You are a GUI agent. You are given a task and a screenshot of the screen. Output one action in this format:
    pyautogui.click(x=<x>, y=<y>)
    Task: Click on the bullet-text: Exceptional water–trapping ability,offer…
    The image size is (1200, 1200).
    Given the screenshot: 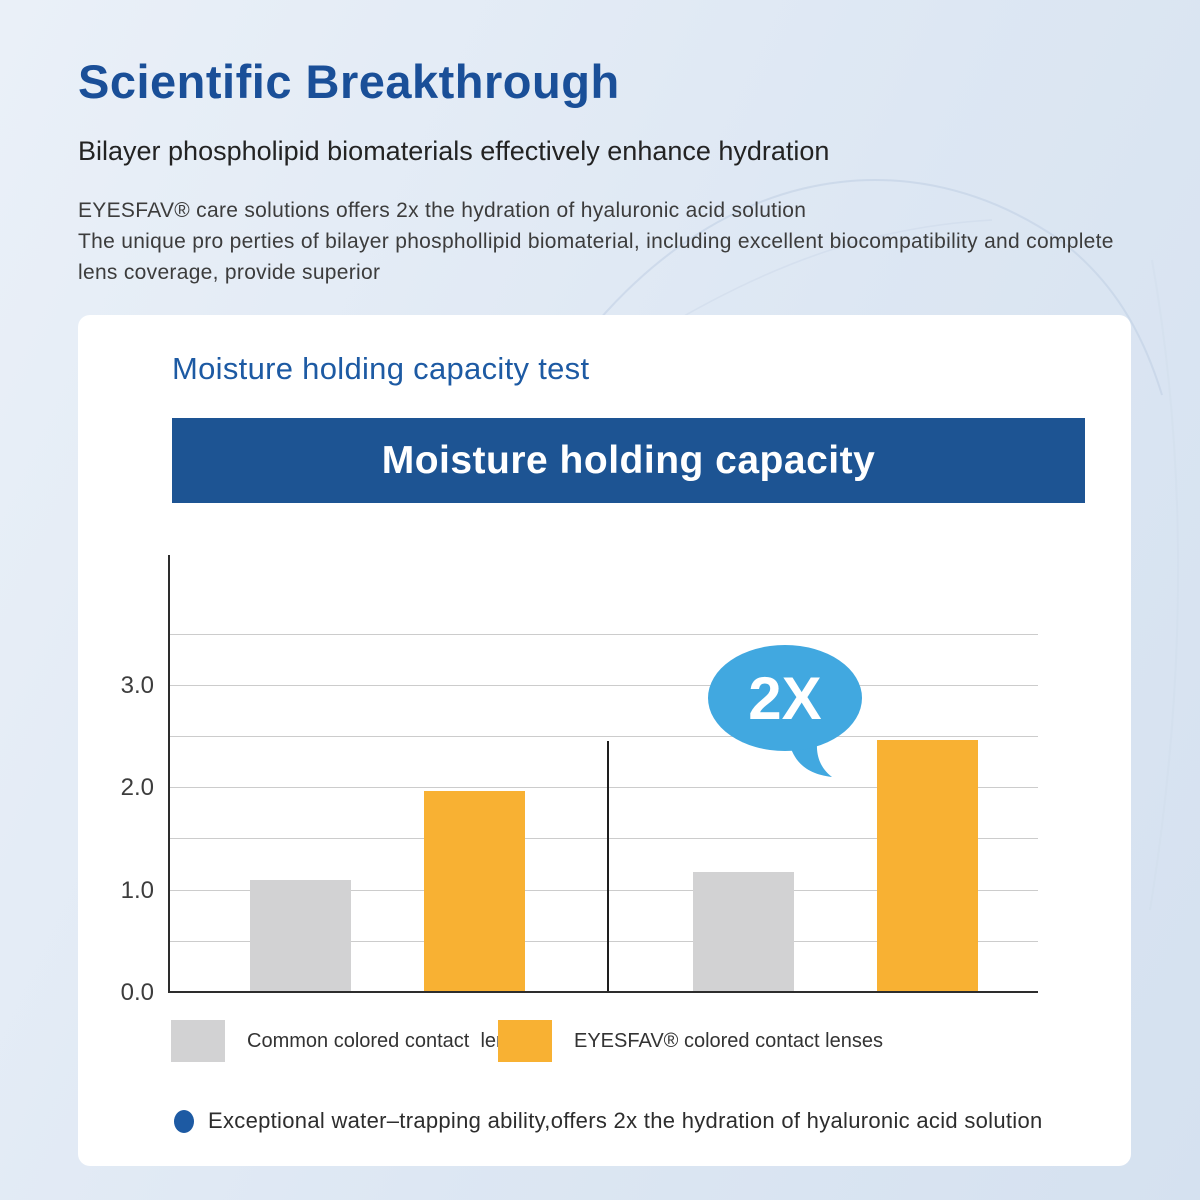 What is the action you would take?
    pyautogui.click(x=625, y=1120)
    